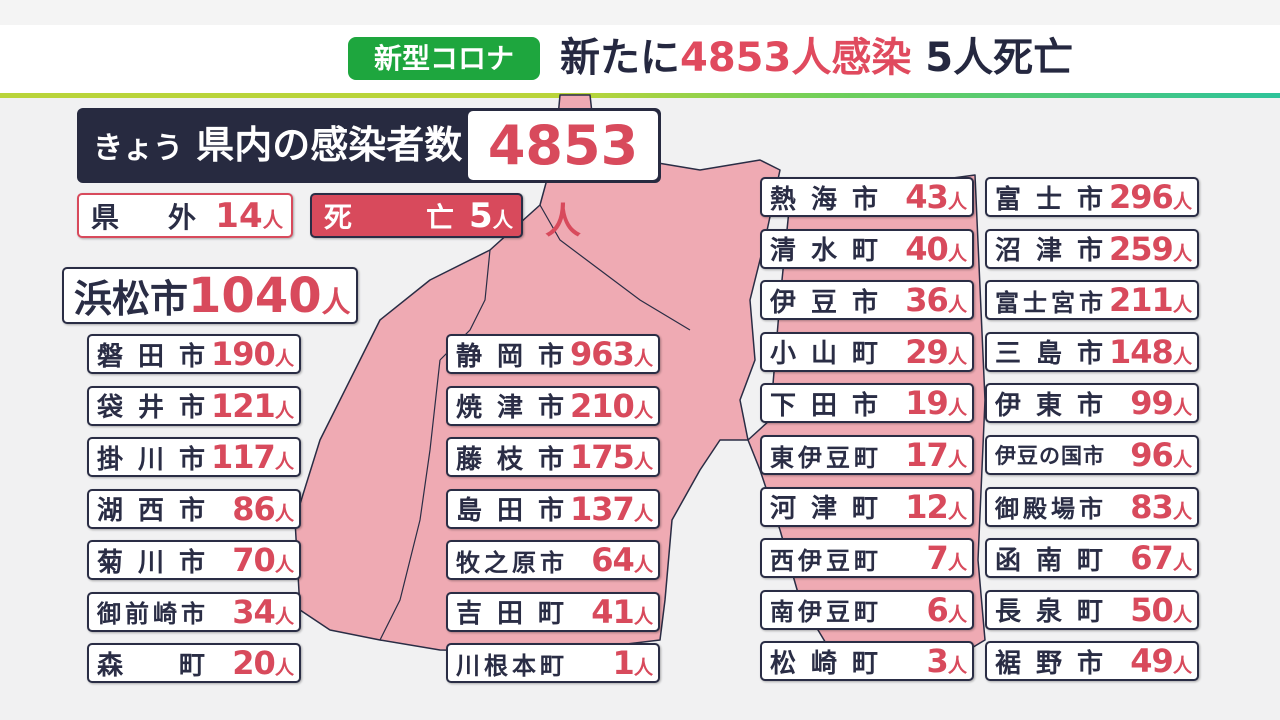 Image resolution: width=1280 pixels, height=720 pixels. What do you see at coordinates (389, 217) in the screenshot?
I see `deaths-label: 死亡` at bounding box center [389, 217].